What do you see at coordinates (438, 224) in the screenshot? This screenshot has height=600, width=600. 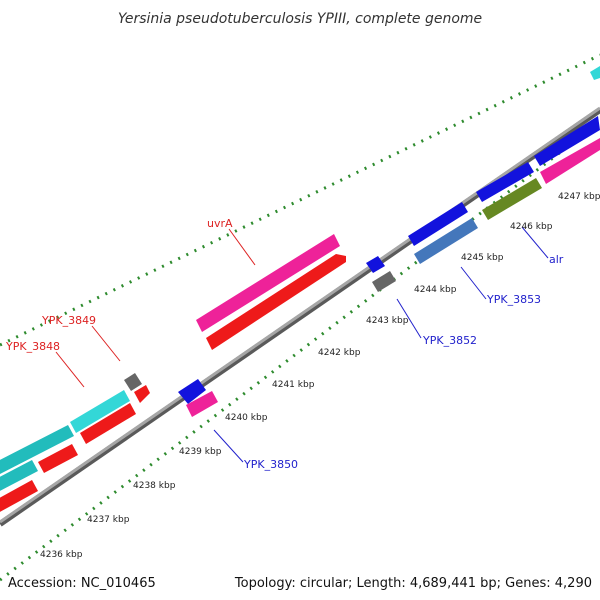 I see `gene-blue-3853a` at bounding box center [438, 224].